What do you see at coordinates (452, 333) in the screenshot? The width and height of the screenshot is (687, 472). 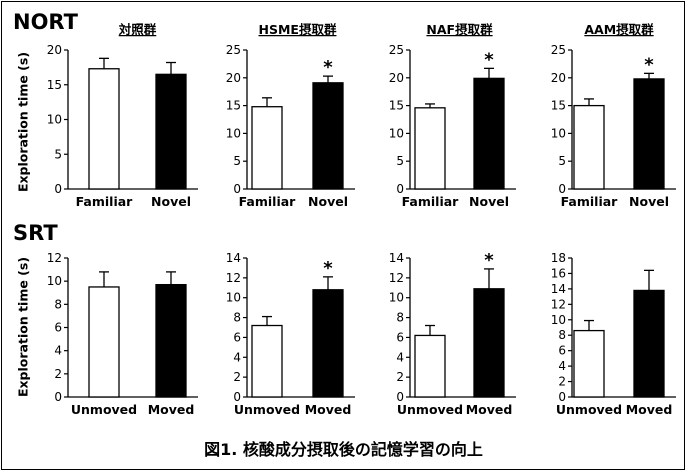 I see `chart-panel-7: 0 2 4 6 8 10 12 14 Unmoved * Moved` at bounding box center [452, 333].